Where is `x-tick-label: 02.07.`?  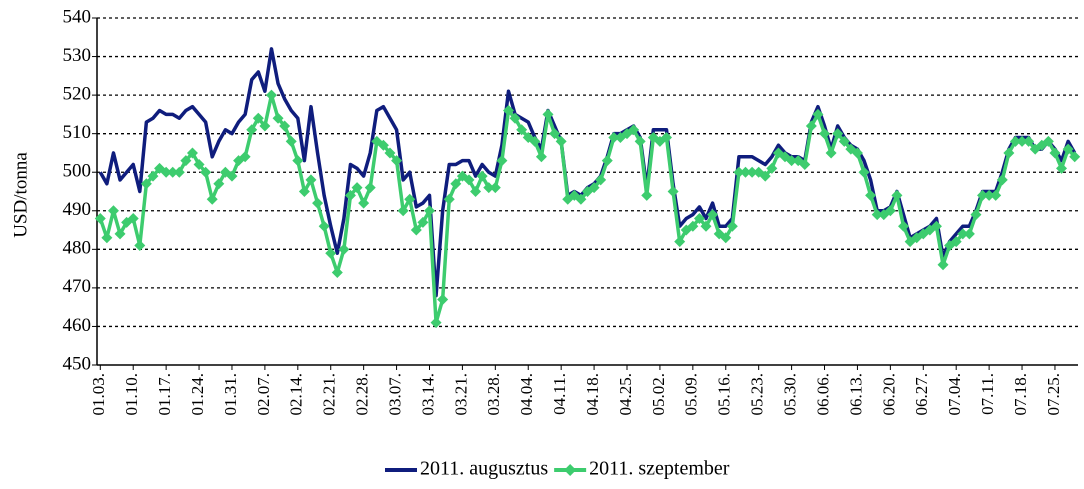
x-tick-label: 02.07. is located at coordinates (263, 394).